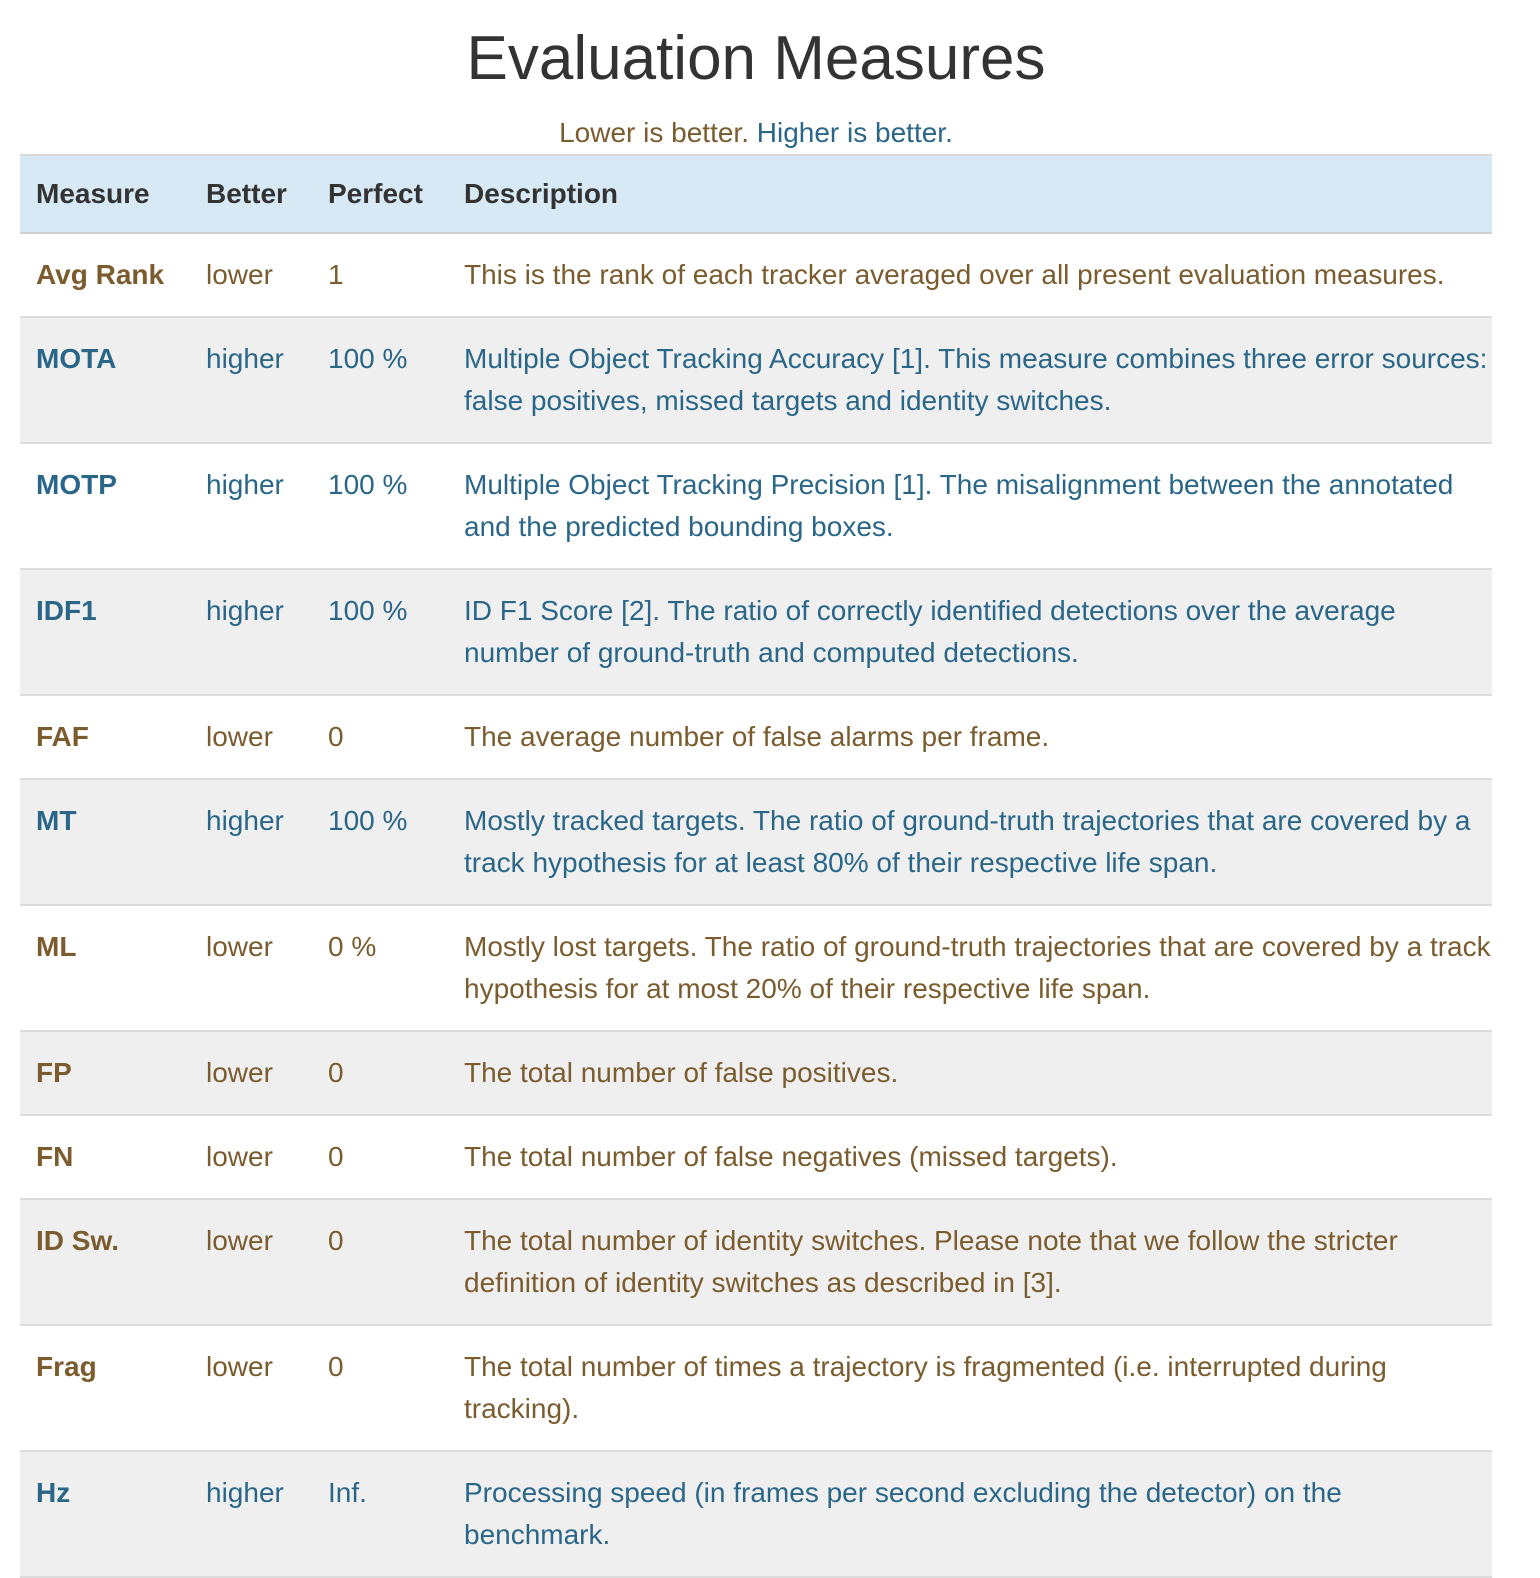  I want to click on legend-higher: Higher is better., so click(854, 132).